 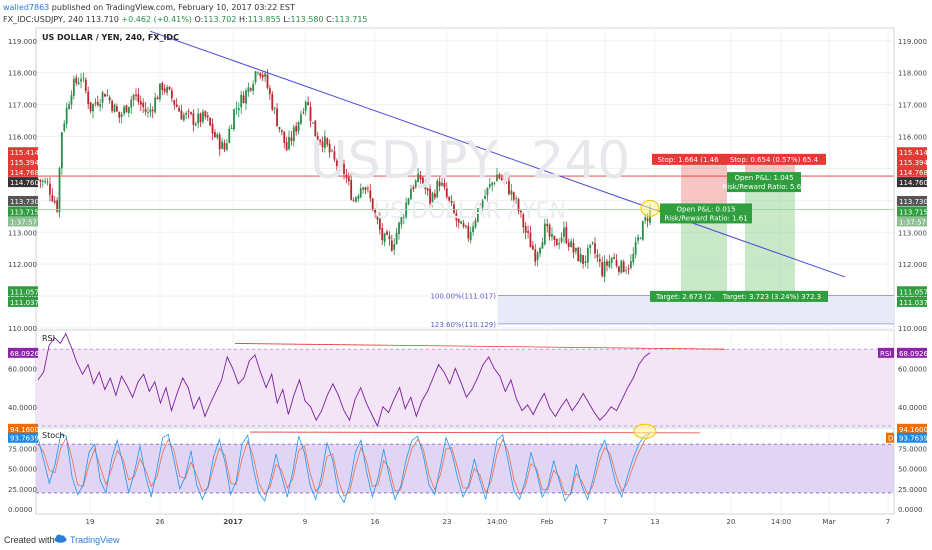 What do you see at coordinates (771, 297) in the screenshot?
I see `target-short-label-text: Target: 3.723 (3.24%) 372.3` at bounding box center [771, 297].